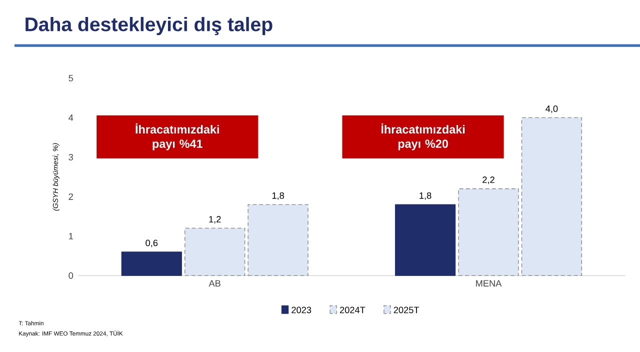  Describe the element at coordinates (149, 26) in the screenshot. I see `chart-title: Daha destekleyici dış talep` at that location.